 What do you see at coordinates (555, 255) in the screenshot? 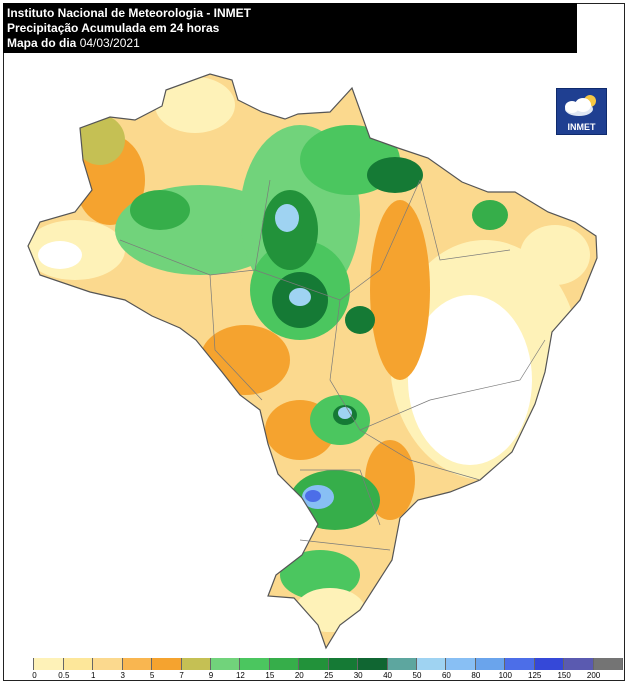
I see `ne-coast-light` at bounding box center [555, 255].